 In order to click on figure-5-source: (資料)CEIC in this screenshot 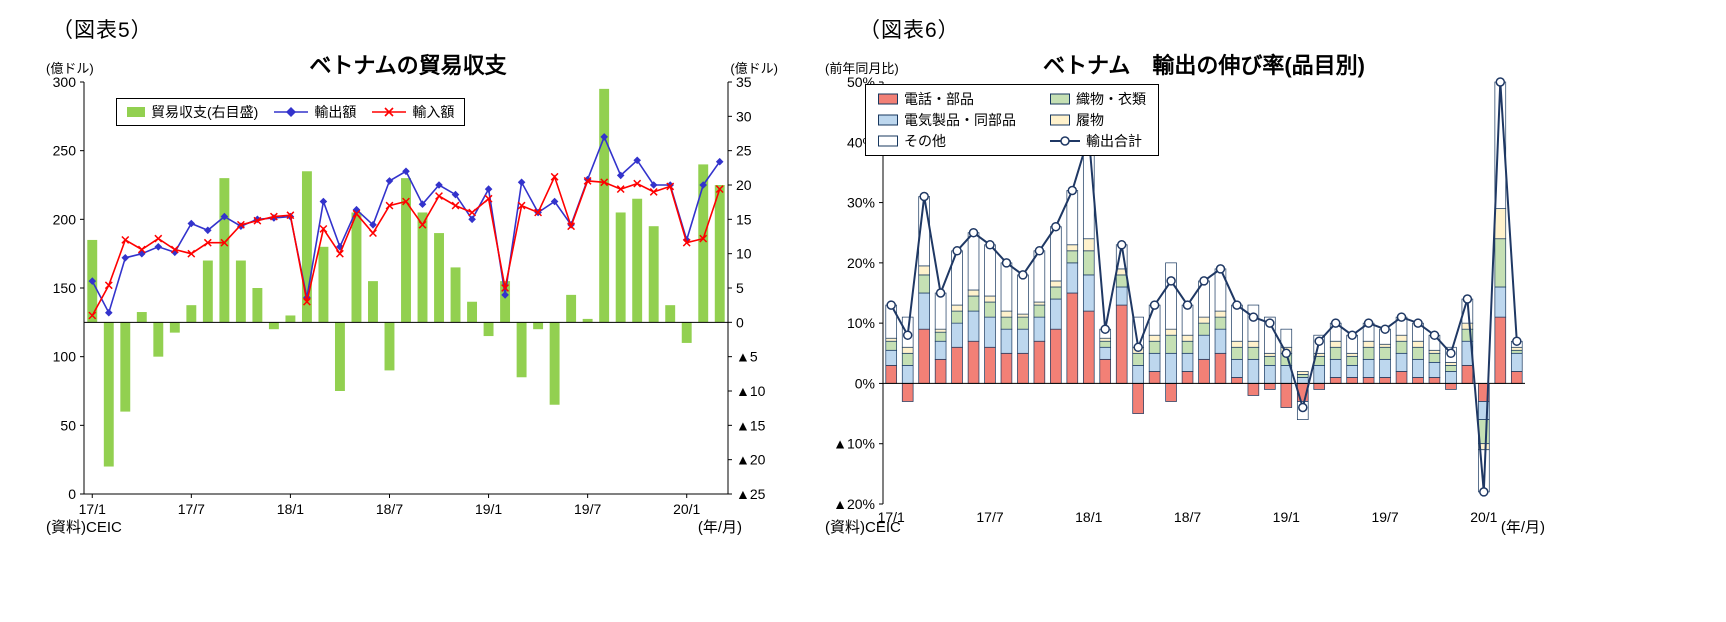, I will do `click(84, 527)`.